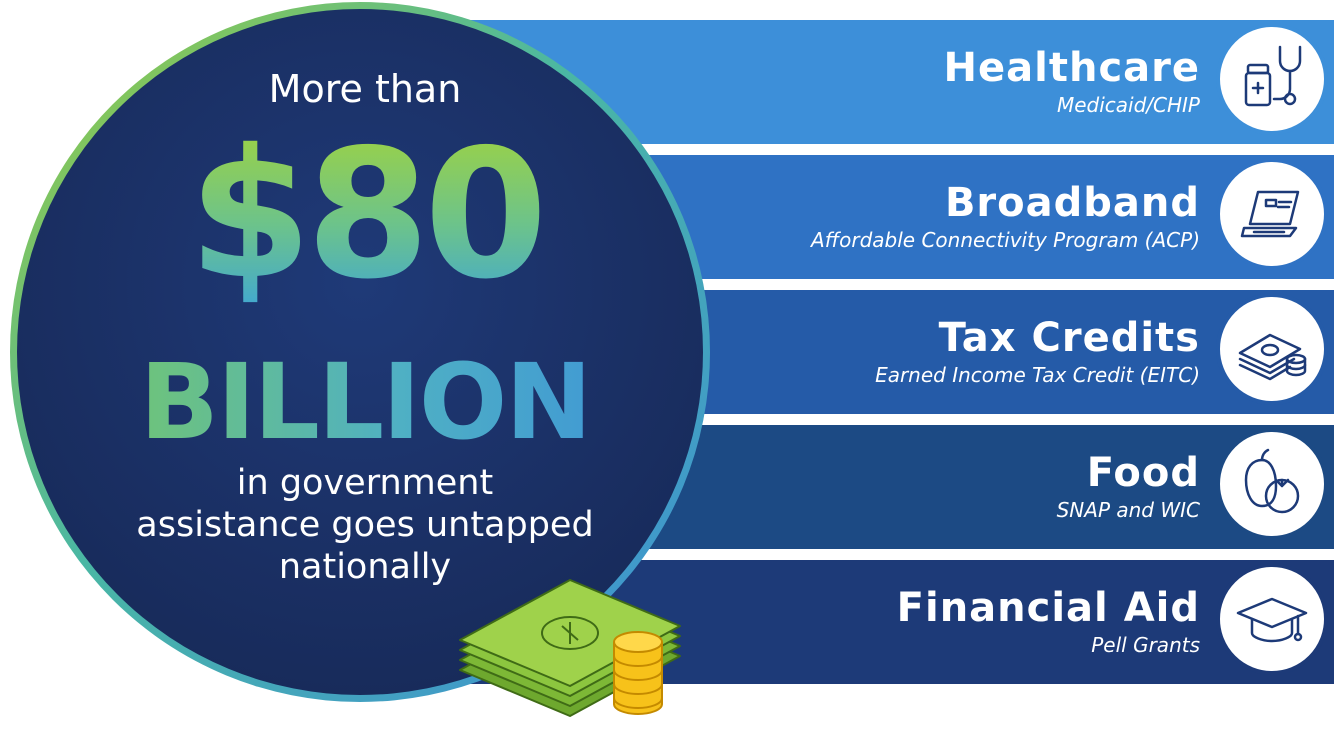  Describe the element at coordinates (902, 487) in the screenshot. I see `category-food: Food SNAP and WIC` at that location.